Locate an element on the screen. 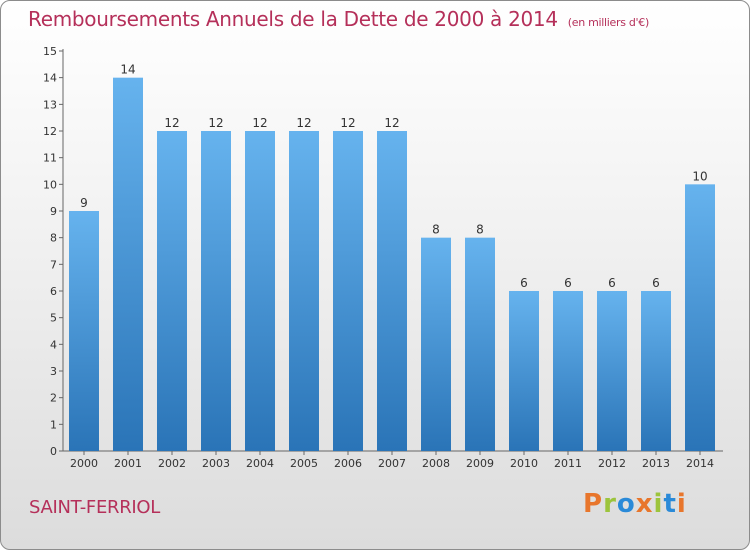 The width and height of the screenshot is (750, 550). x-tick-label: 2005 is located at coordinates (304, 463).